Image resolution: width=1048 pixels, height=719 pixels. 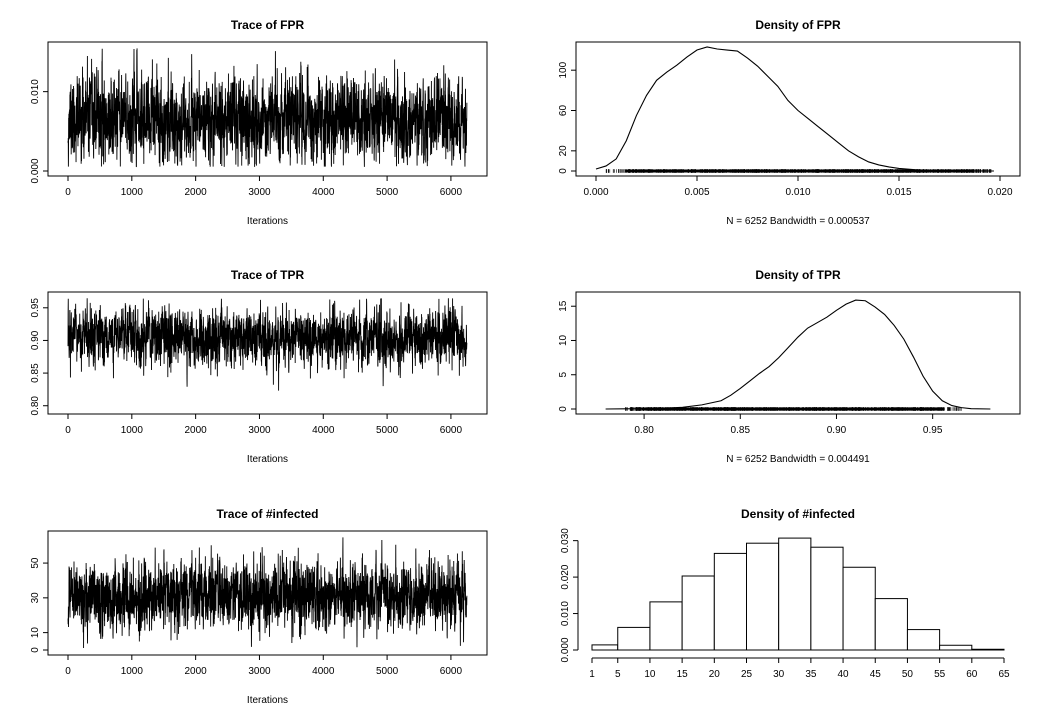 I want to click on x-tick-label: 0.95, so click(x=933, y=430).